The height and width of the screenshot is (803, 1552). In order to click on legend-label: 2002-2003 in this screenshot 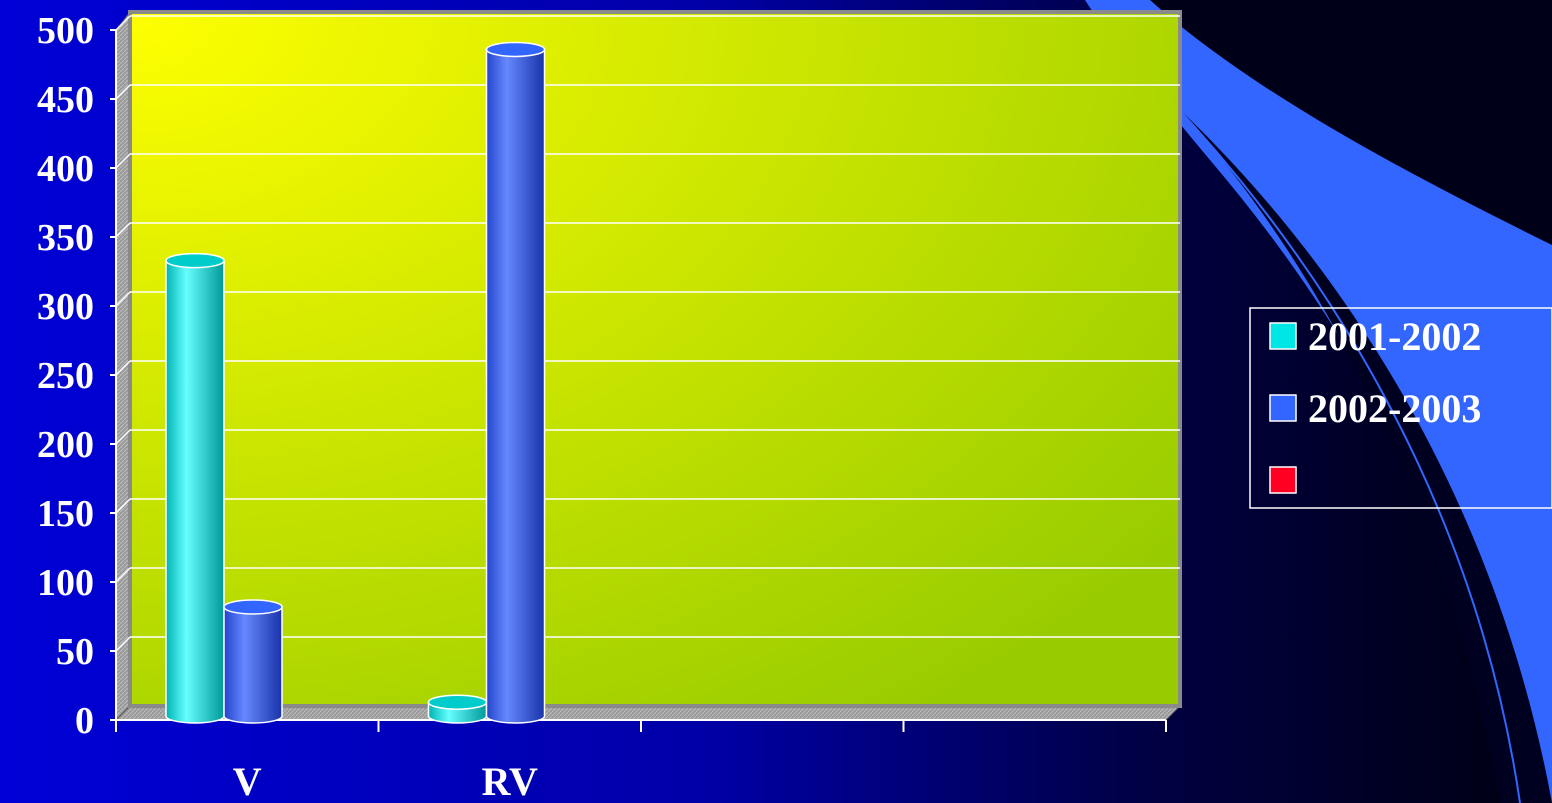, I will do `click(1394, 408)`.